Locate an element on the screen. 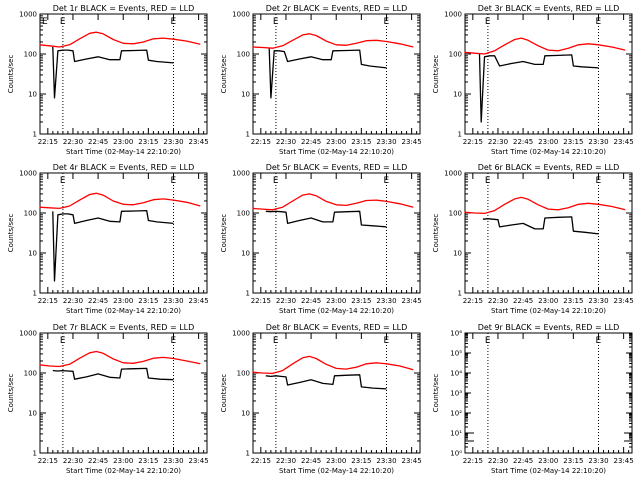 The image size is (640, 480). panel-title: Det 5r BLACK = Events, RED = LLD is located at coordinates (337, 167).